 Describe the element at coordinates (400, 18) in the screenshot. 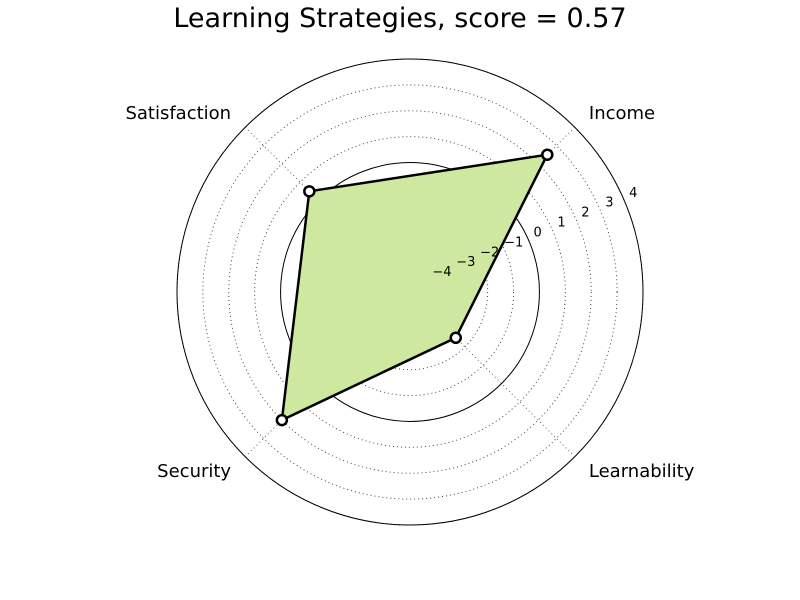

I see `chart-title: Learning Strategies, score = 0.57` at that location.